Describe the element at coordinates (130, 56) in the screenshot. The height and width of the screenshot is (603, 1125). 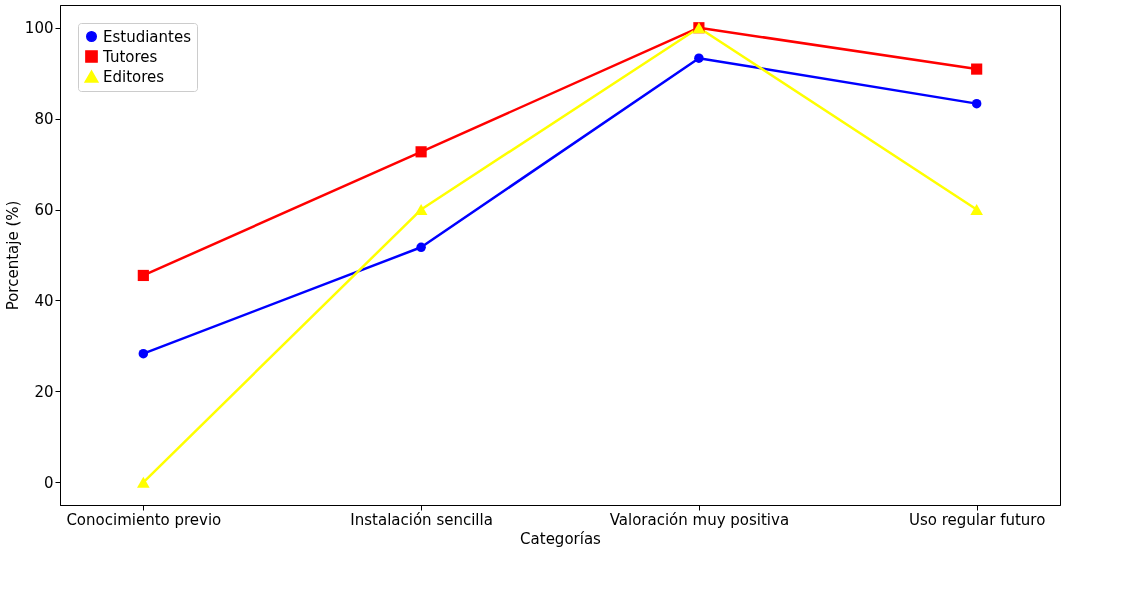
I see `legend-label: Tutores` at that location.